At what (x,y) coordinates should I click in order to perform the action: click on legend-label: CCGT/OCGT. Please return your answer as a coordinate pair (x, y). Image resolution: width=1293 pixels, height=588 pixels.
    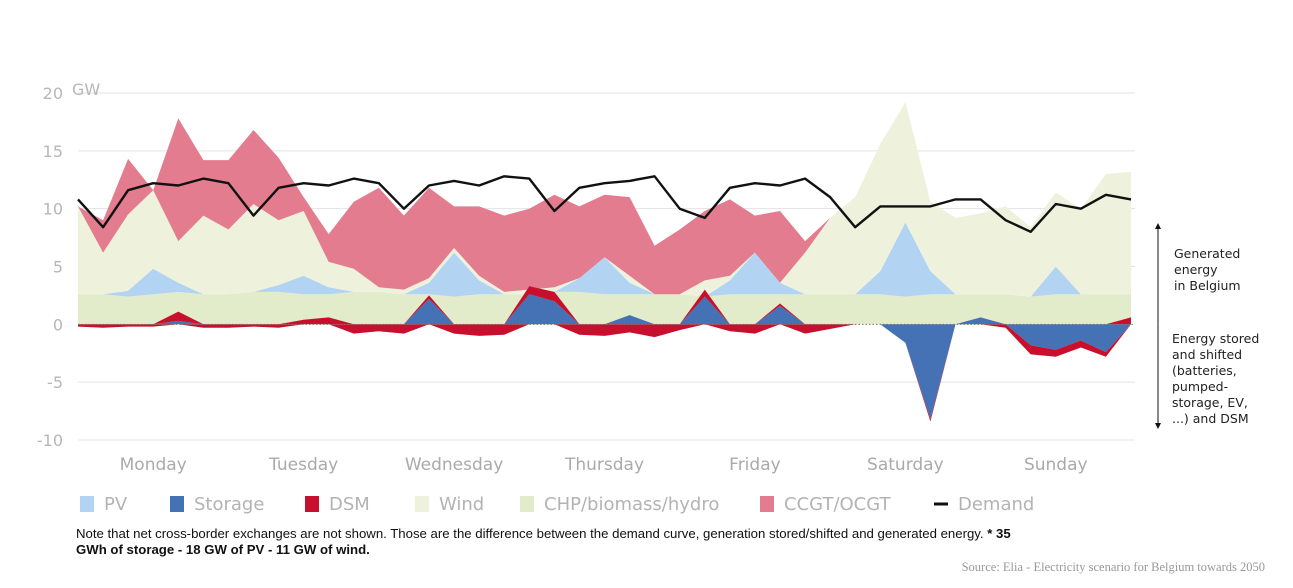
    Looking at the image, I should click on (838, 504).